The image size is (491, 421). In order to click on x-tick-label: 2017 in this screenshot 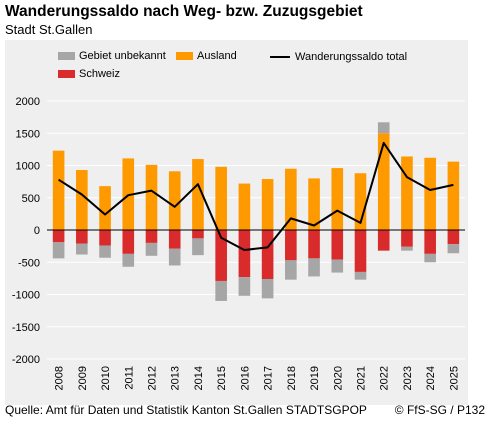, I will do `click(269, 378)`.